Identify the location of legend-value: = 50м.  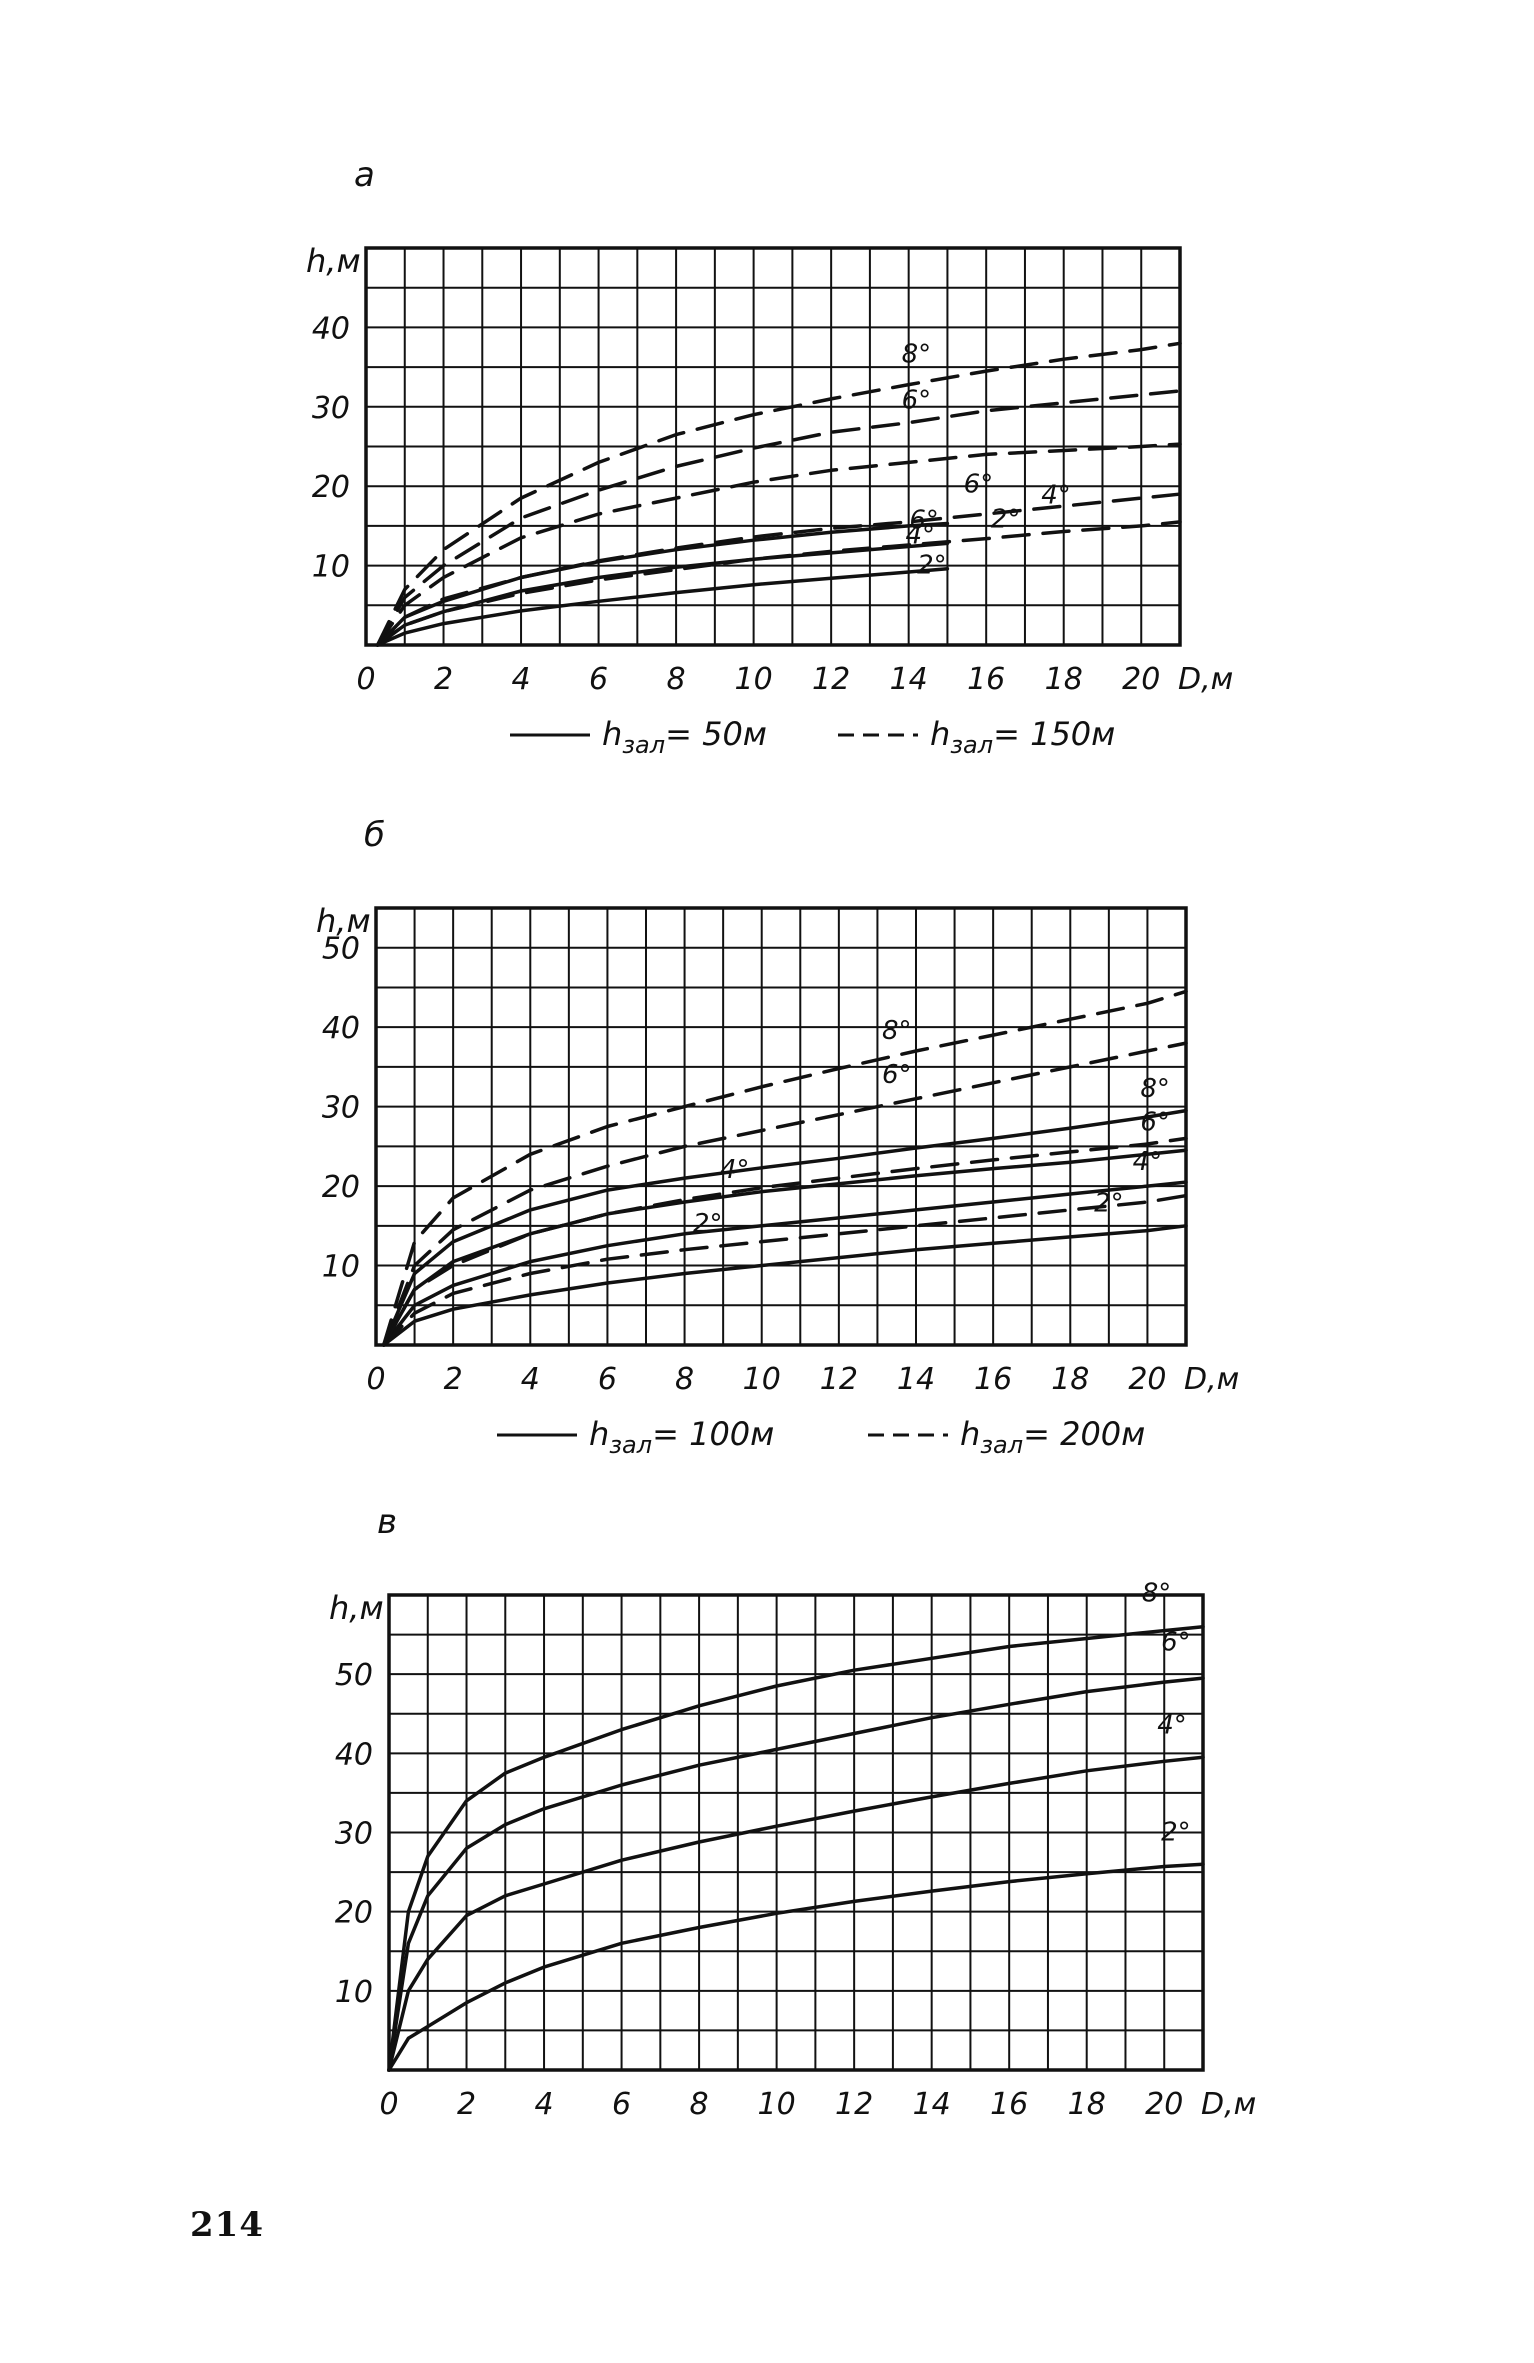
(716, 734).